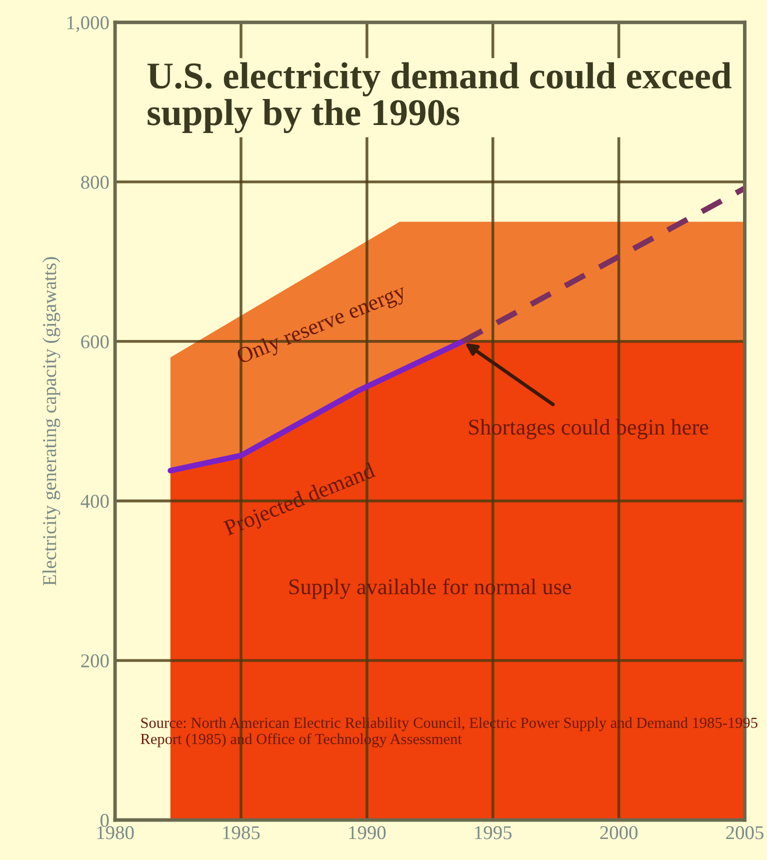  What do you see at coordinates (367, 833) in the screenshot?
I see `x-tick-label: 1990` at bounding box center [367, 833].